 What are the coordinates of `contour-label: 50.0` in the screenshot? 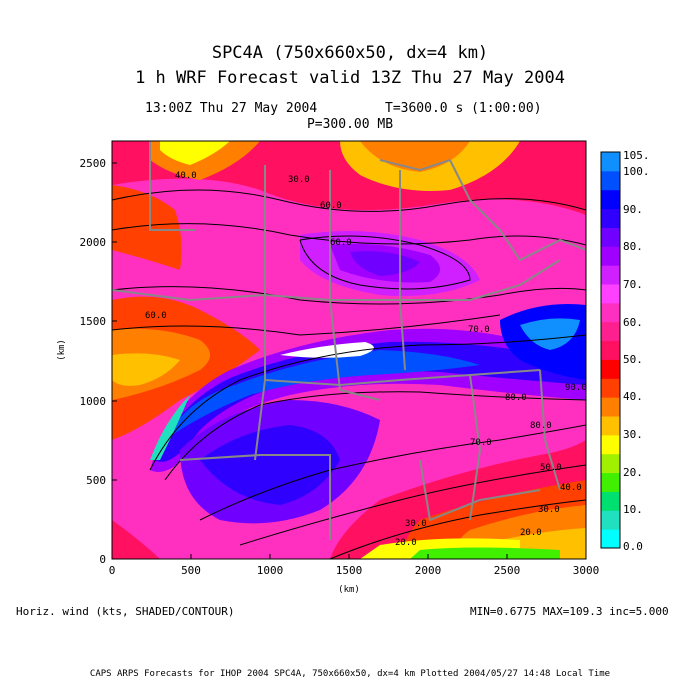 It's located at (551, 468).